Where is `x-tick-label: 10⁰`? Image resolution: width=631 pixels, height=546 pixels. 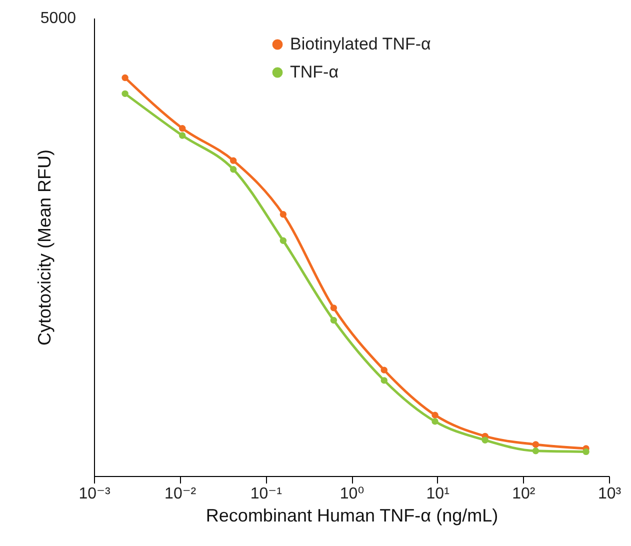
x-tick-label: 10⁰ is located at coordinates (352, 494).